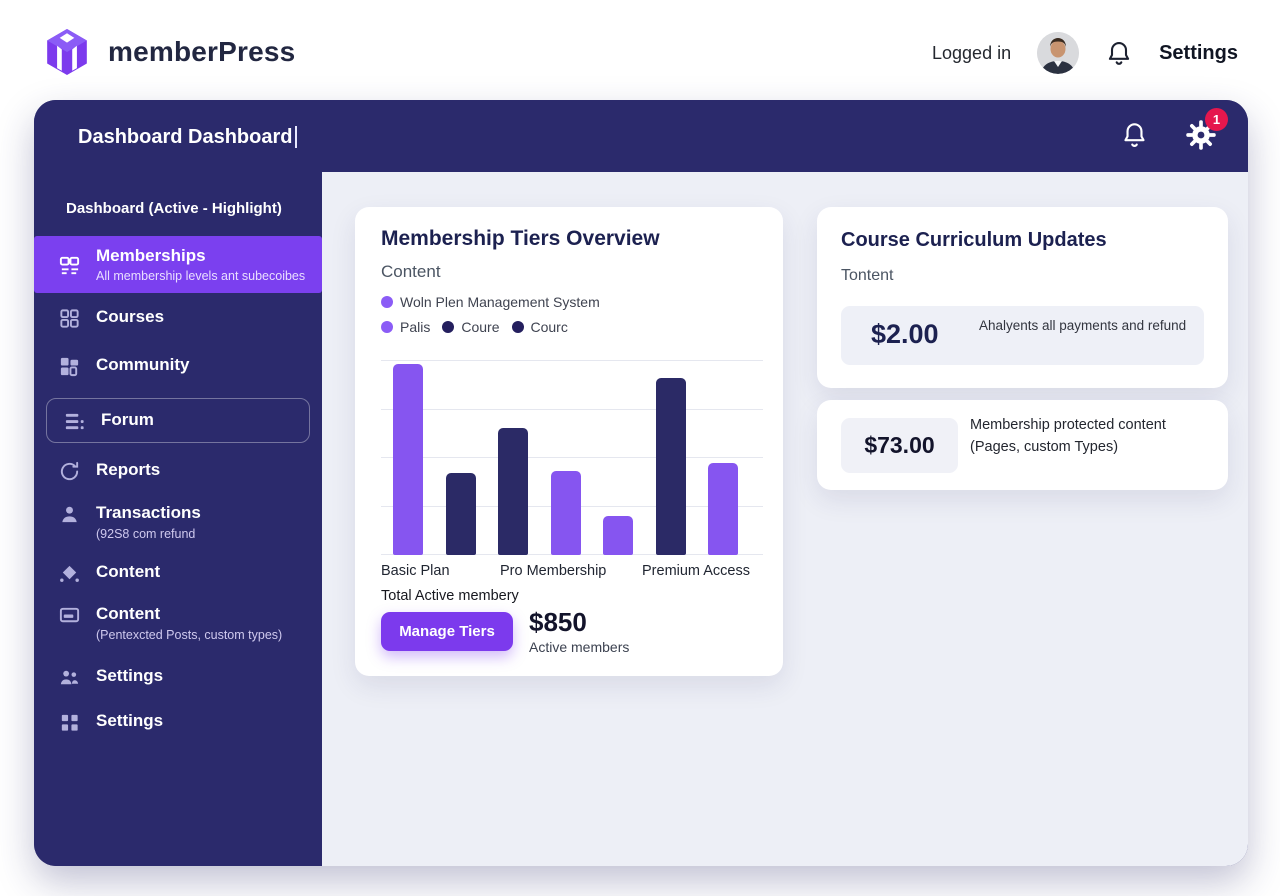  Describe the element at coordinates (1085, 53) in the screenshot. I see `header-right: Logged in` at that location.